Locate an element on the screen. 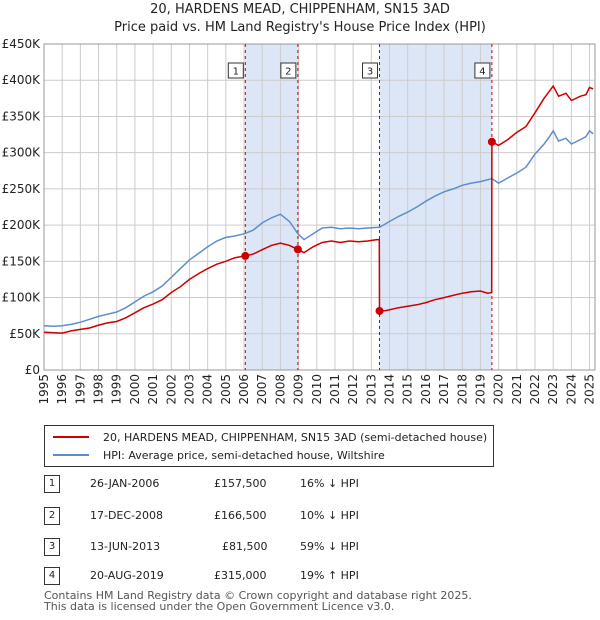  x-tick-label: 2019 is located at coordinates (480, 389).